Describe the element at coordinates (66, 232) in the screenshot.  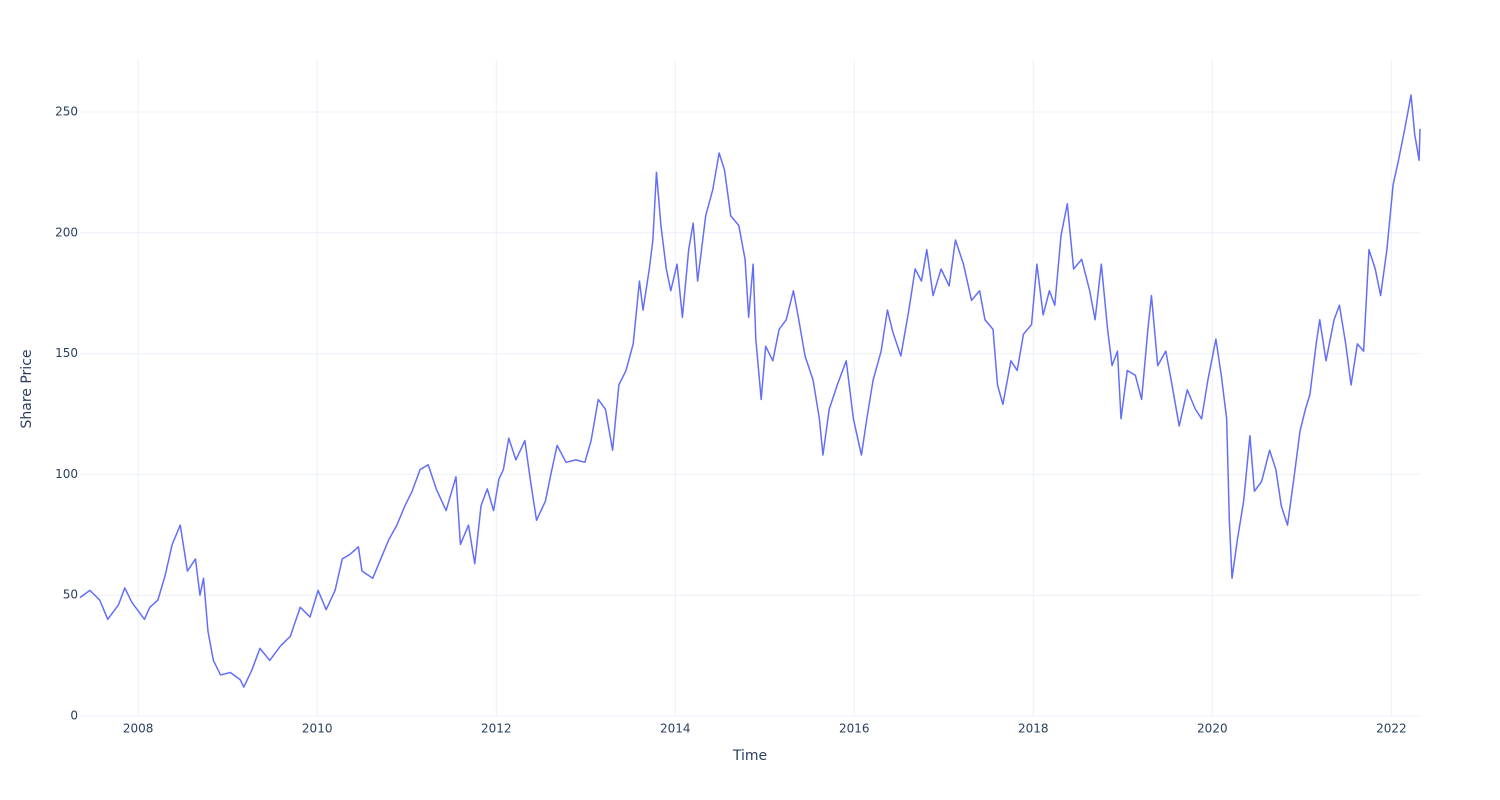
I see `y-tick-label: 200` at that location.